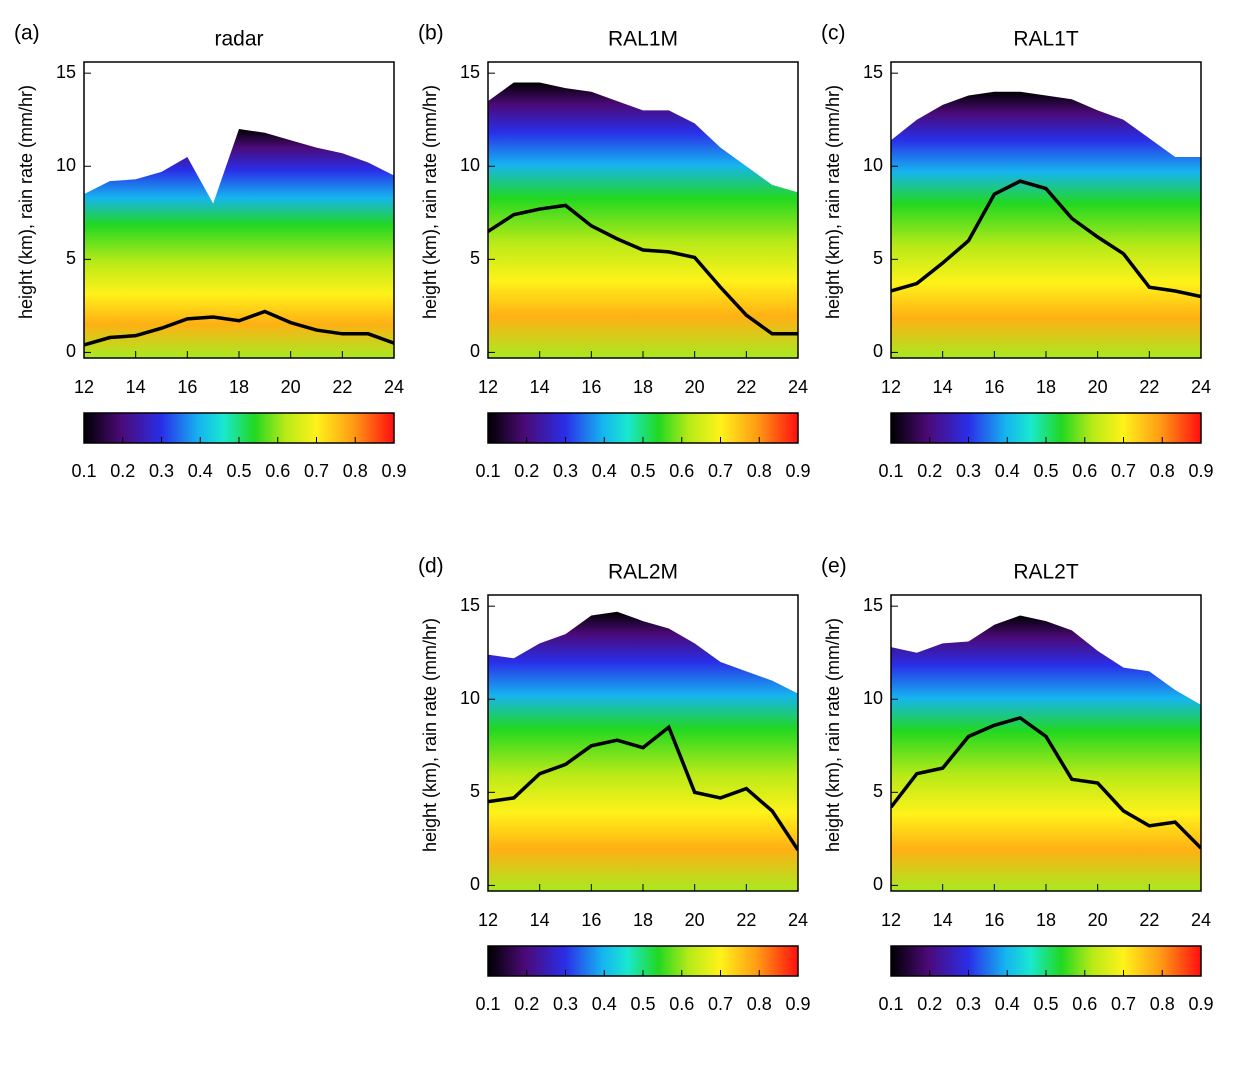  What do you see at coordinates (834, 566) in the screenshot?
I see `panel-label: (e)` at bounding box center [834, 566].